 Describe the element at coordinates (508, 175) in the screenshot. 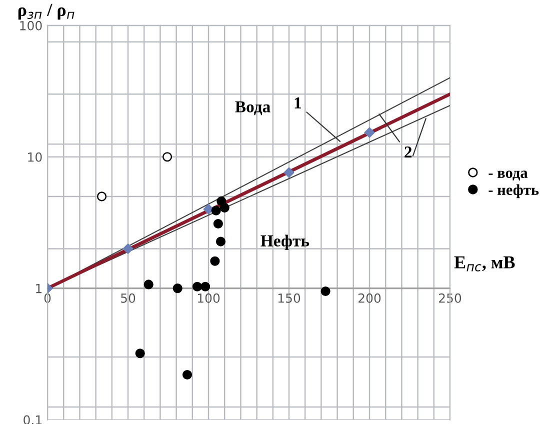

I see `legend-label: - вода` at that location.